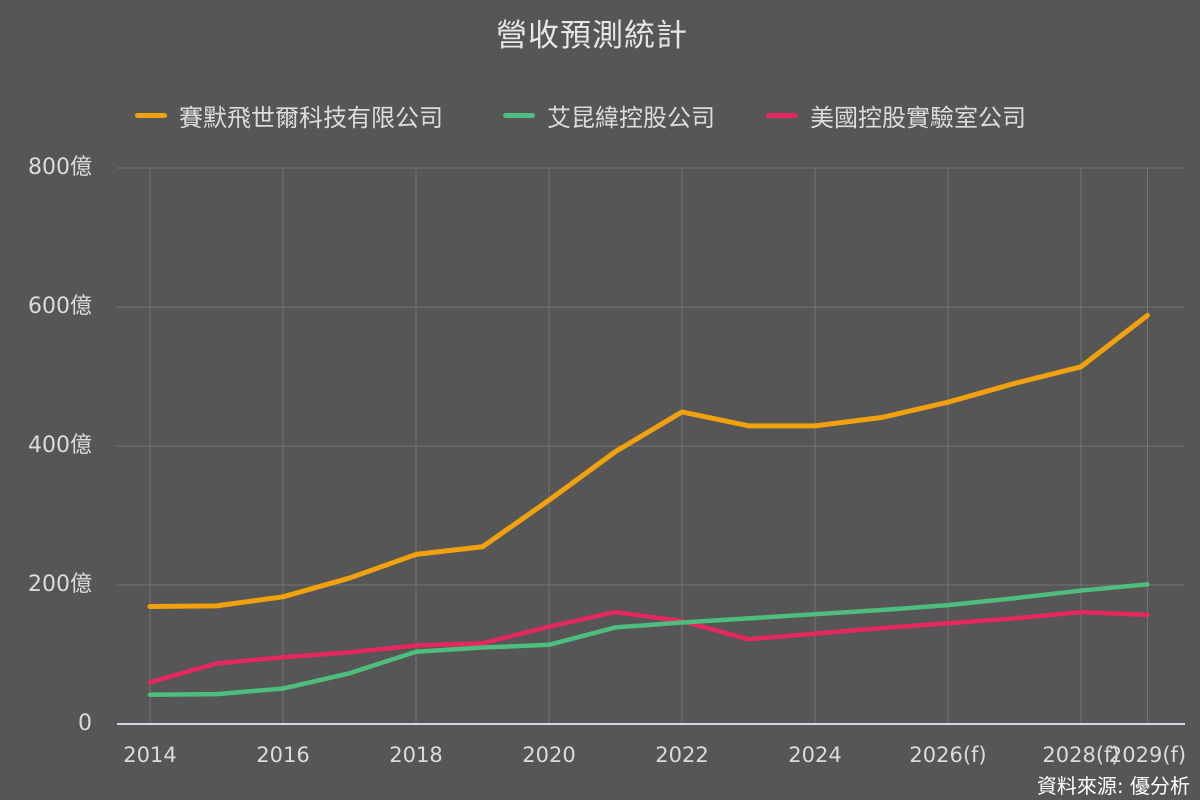 This screenshot has width=1200, height=800. Describe the element at coordinates (1113, 786) in the screenshot. I see `data-source-note: 資料來源: 優分析` at that location.